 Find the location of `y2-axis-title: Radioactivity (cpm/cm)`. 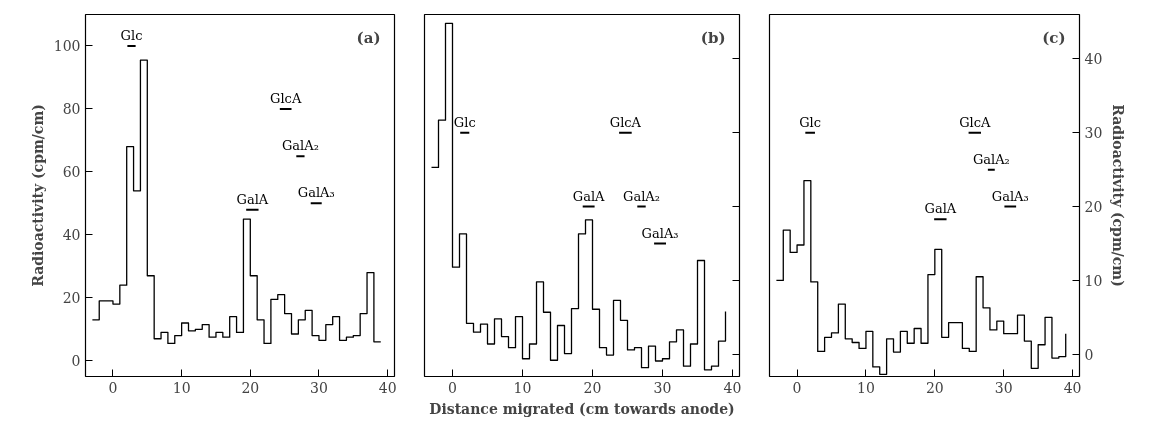

y2-axis-title: Radioactivity (cpm/cm) is located at coordinates (1118, 195).